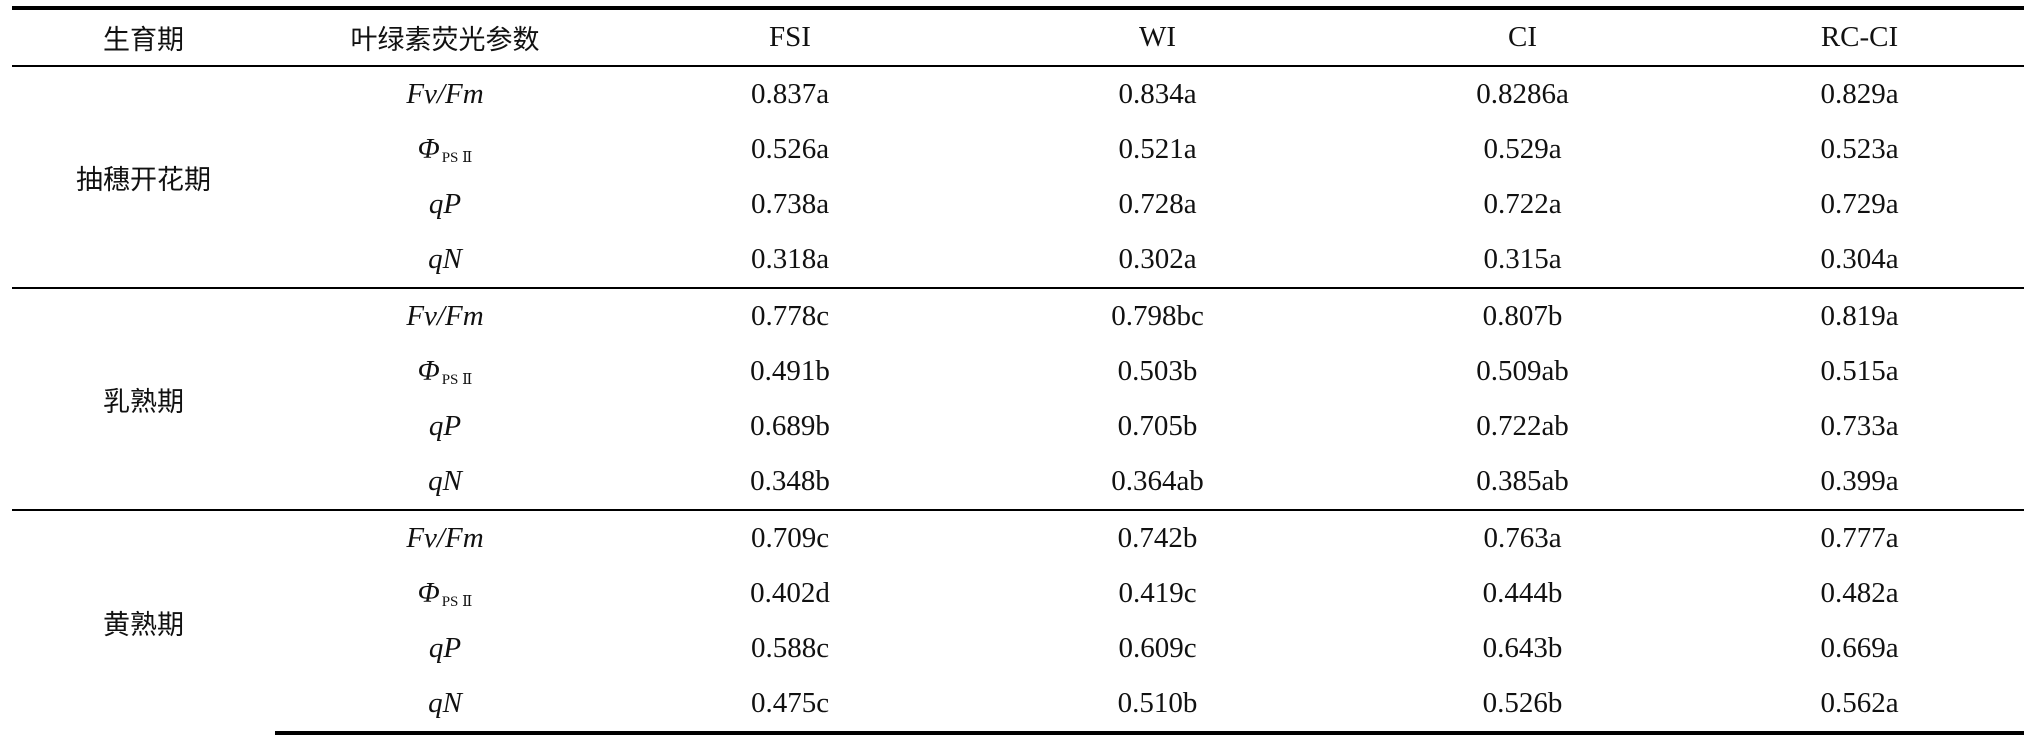 The width and height of the screenshot is (2030, 735). Describe the element at coordinates (1522, 705) in the screenshot. I see `value-cell: 0.526b` at that location.